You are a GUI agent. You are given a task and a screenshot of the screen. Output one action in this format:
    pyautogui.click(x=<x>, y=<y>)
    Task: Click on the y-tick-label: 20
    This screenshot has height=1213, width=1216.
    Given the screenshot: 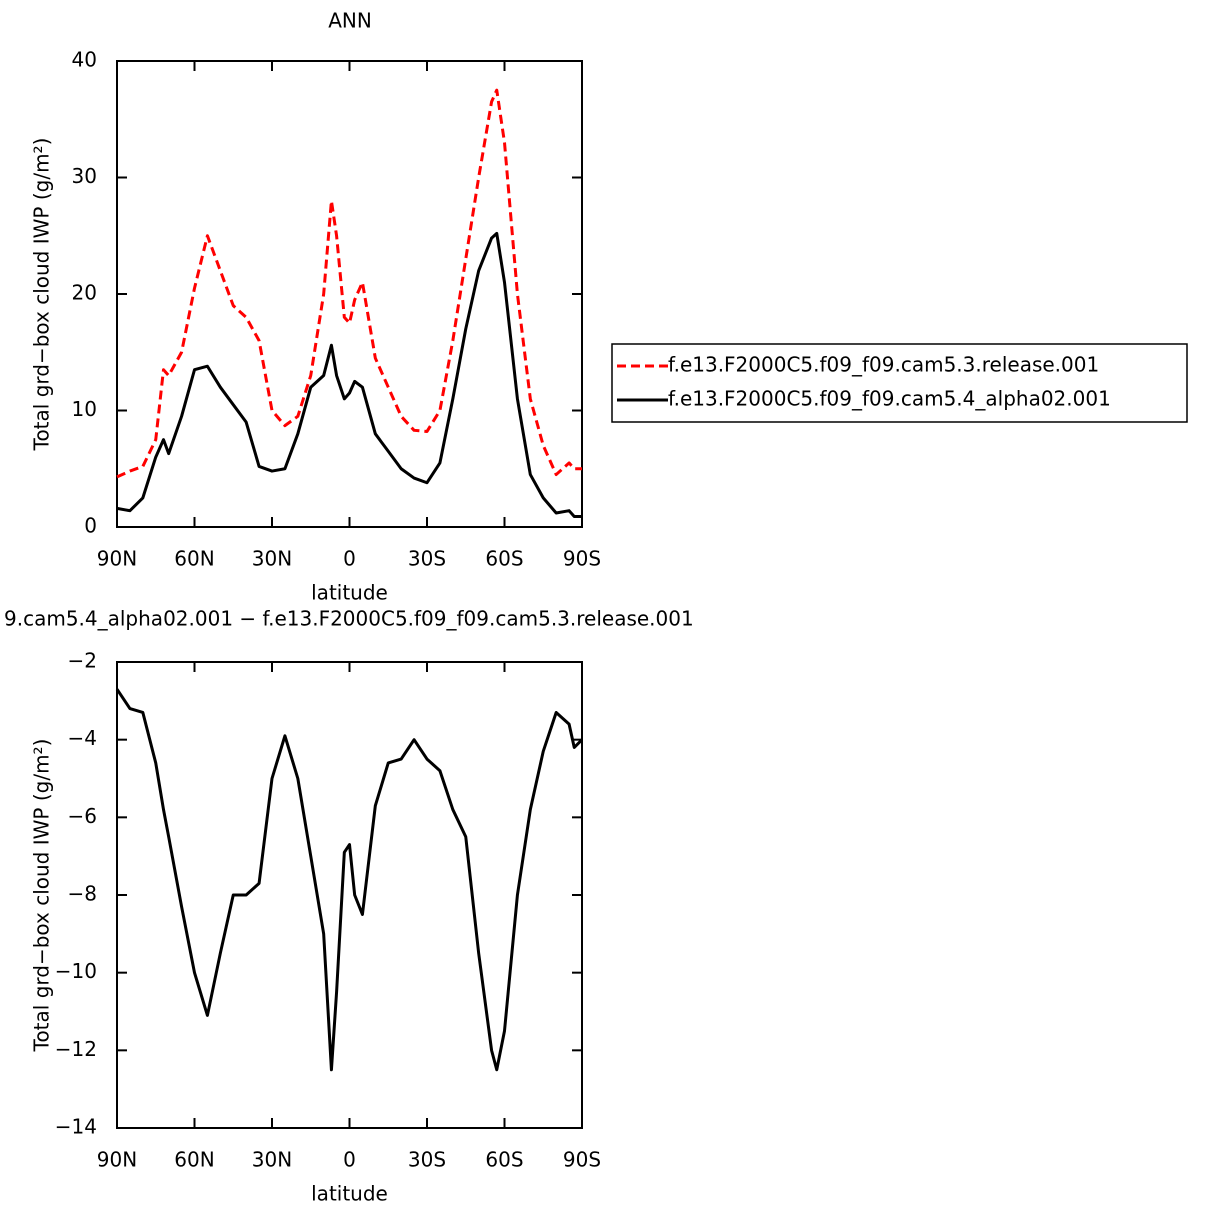 What is the action you would take?
    pyautogui.click(x=84, y=293)
    